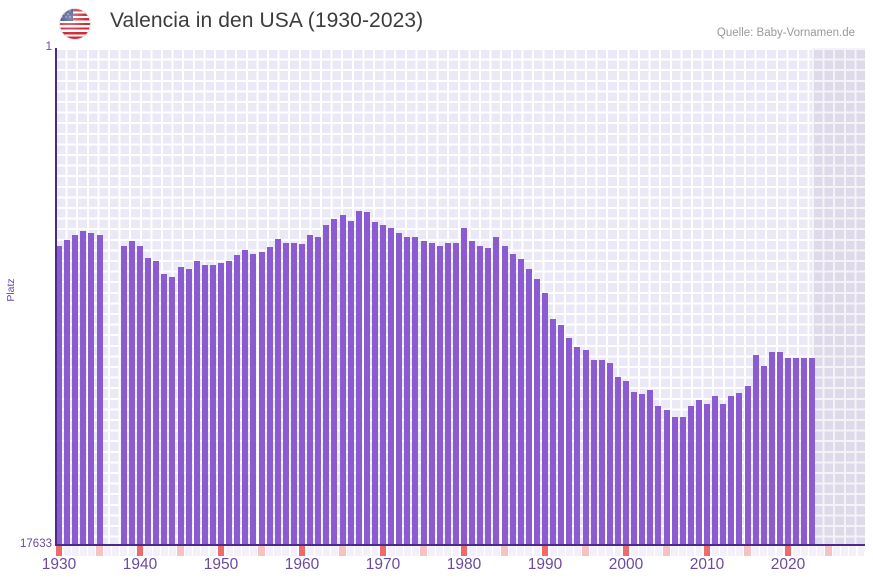 The width and height of the screenshot is (873, 587). Describe the element at coordinates (302, 564) in the screenshot. I see `x-axis-tick-label: 1960` at that location.